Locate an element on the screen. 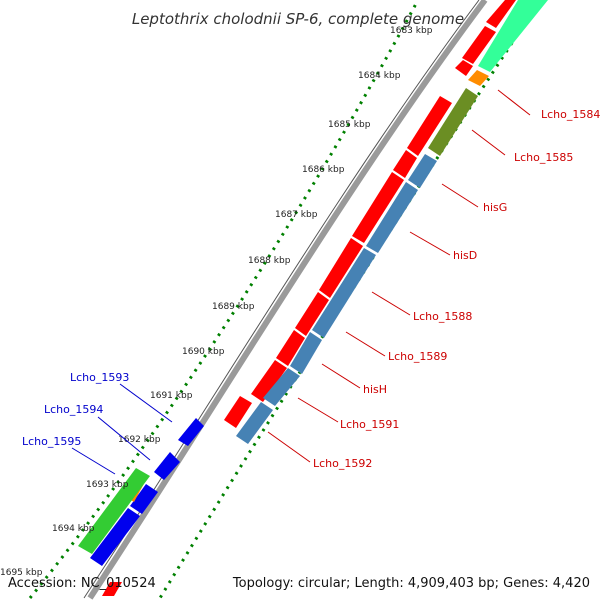 This screenshot has height=600, width=600. gene-label: Lcho_1588 is located at coordinates (442, 316).